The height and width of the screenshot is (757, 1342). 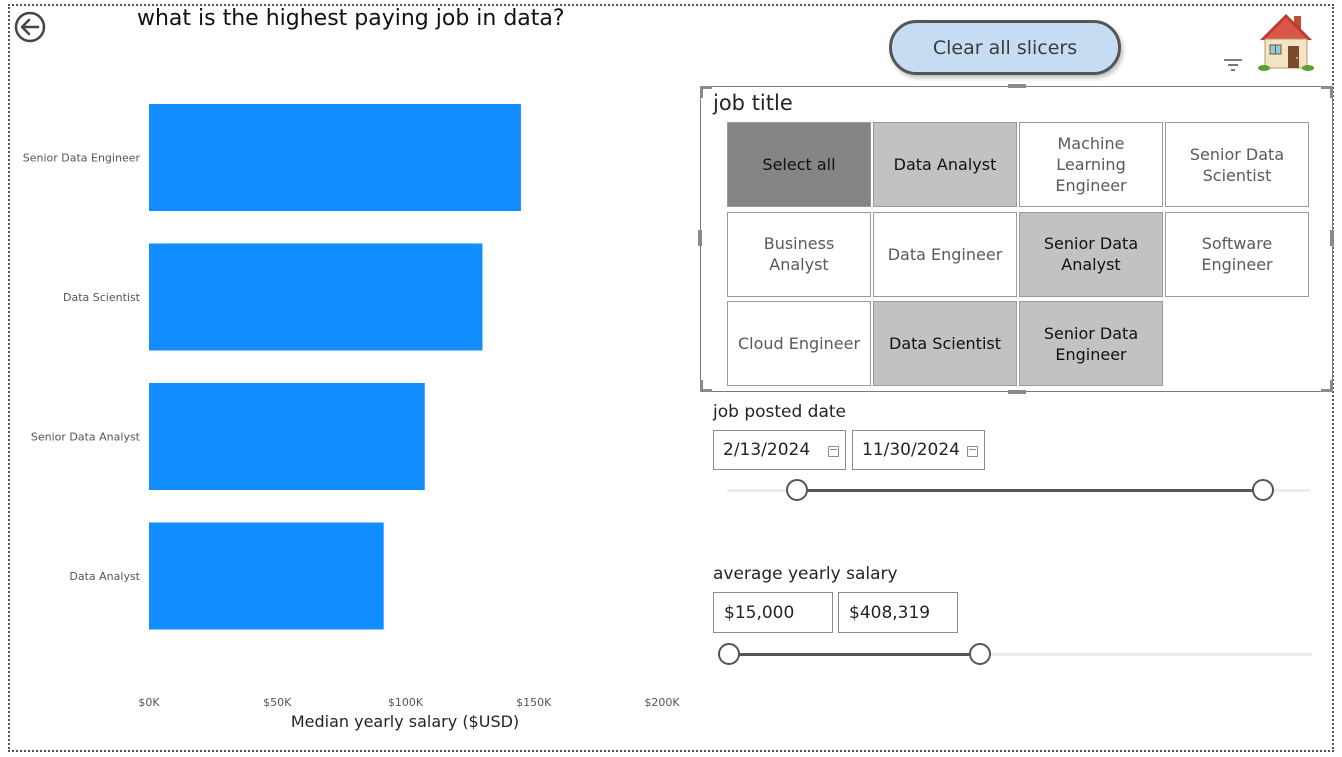 I want to click on bar-data-analyst, so click(x=266, y=576).